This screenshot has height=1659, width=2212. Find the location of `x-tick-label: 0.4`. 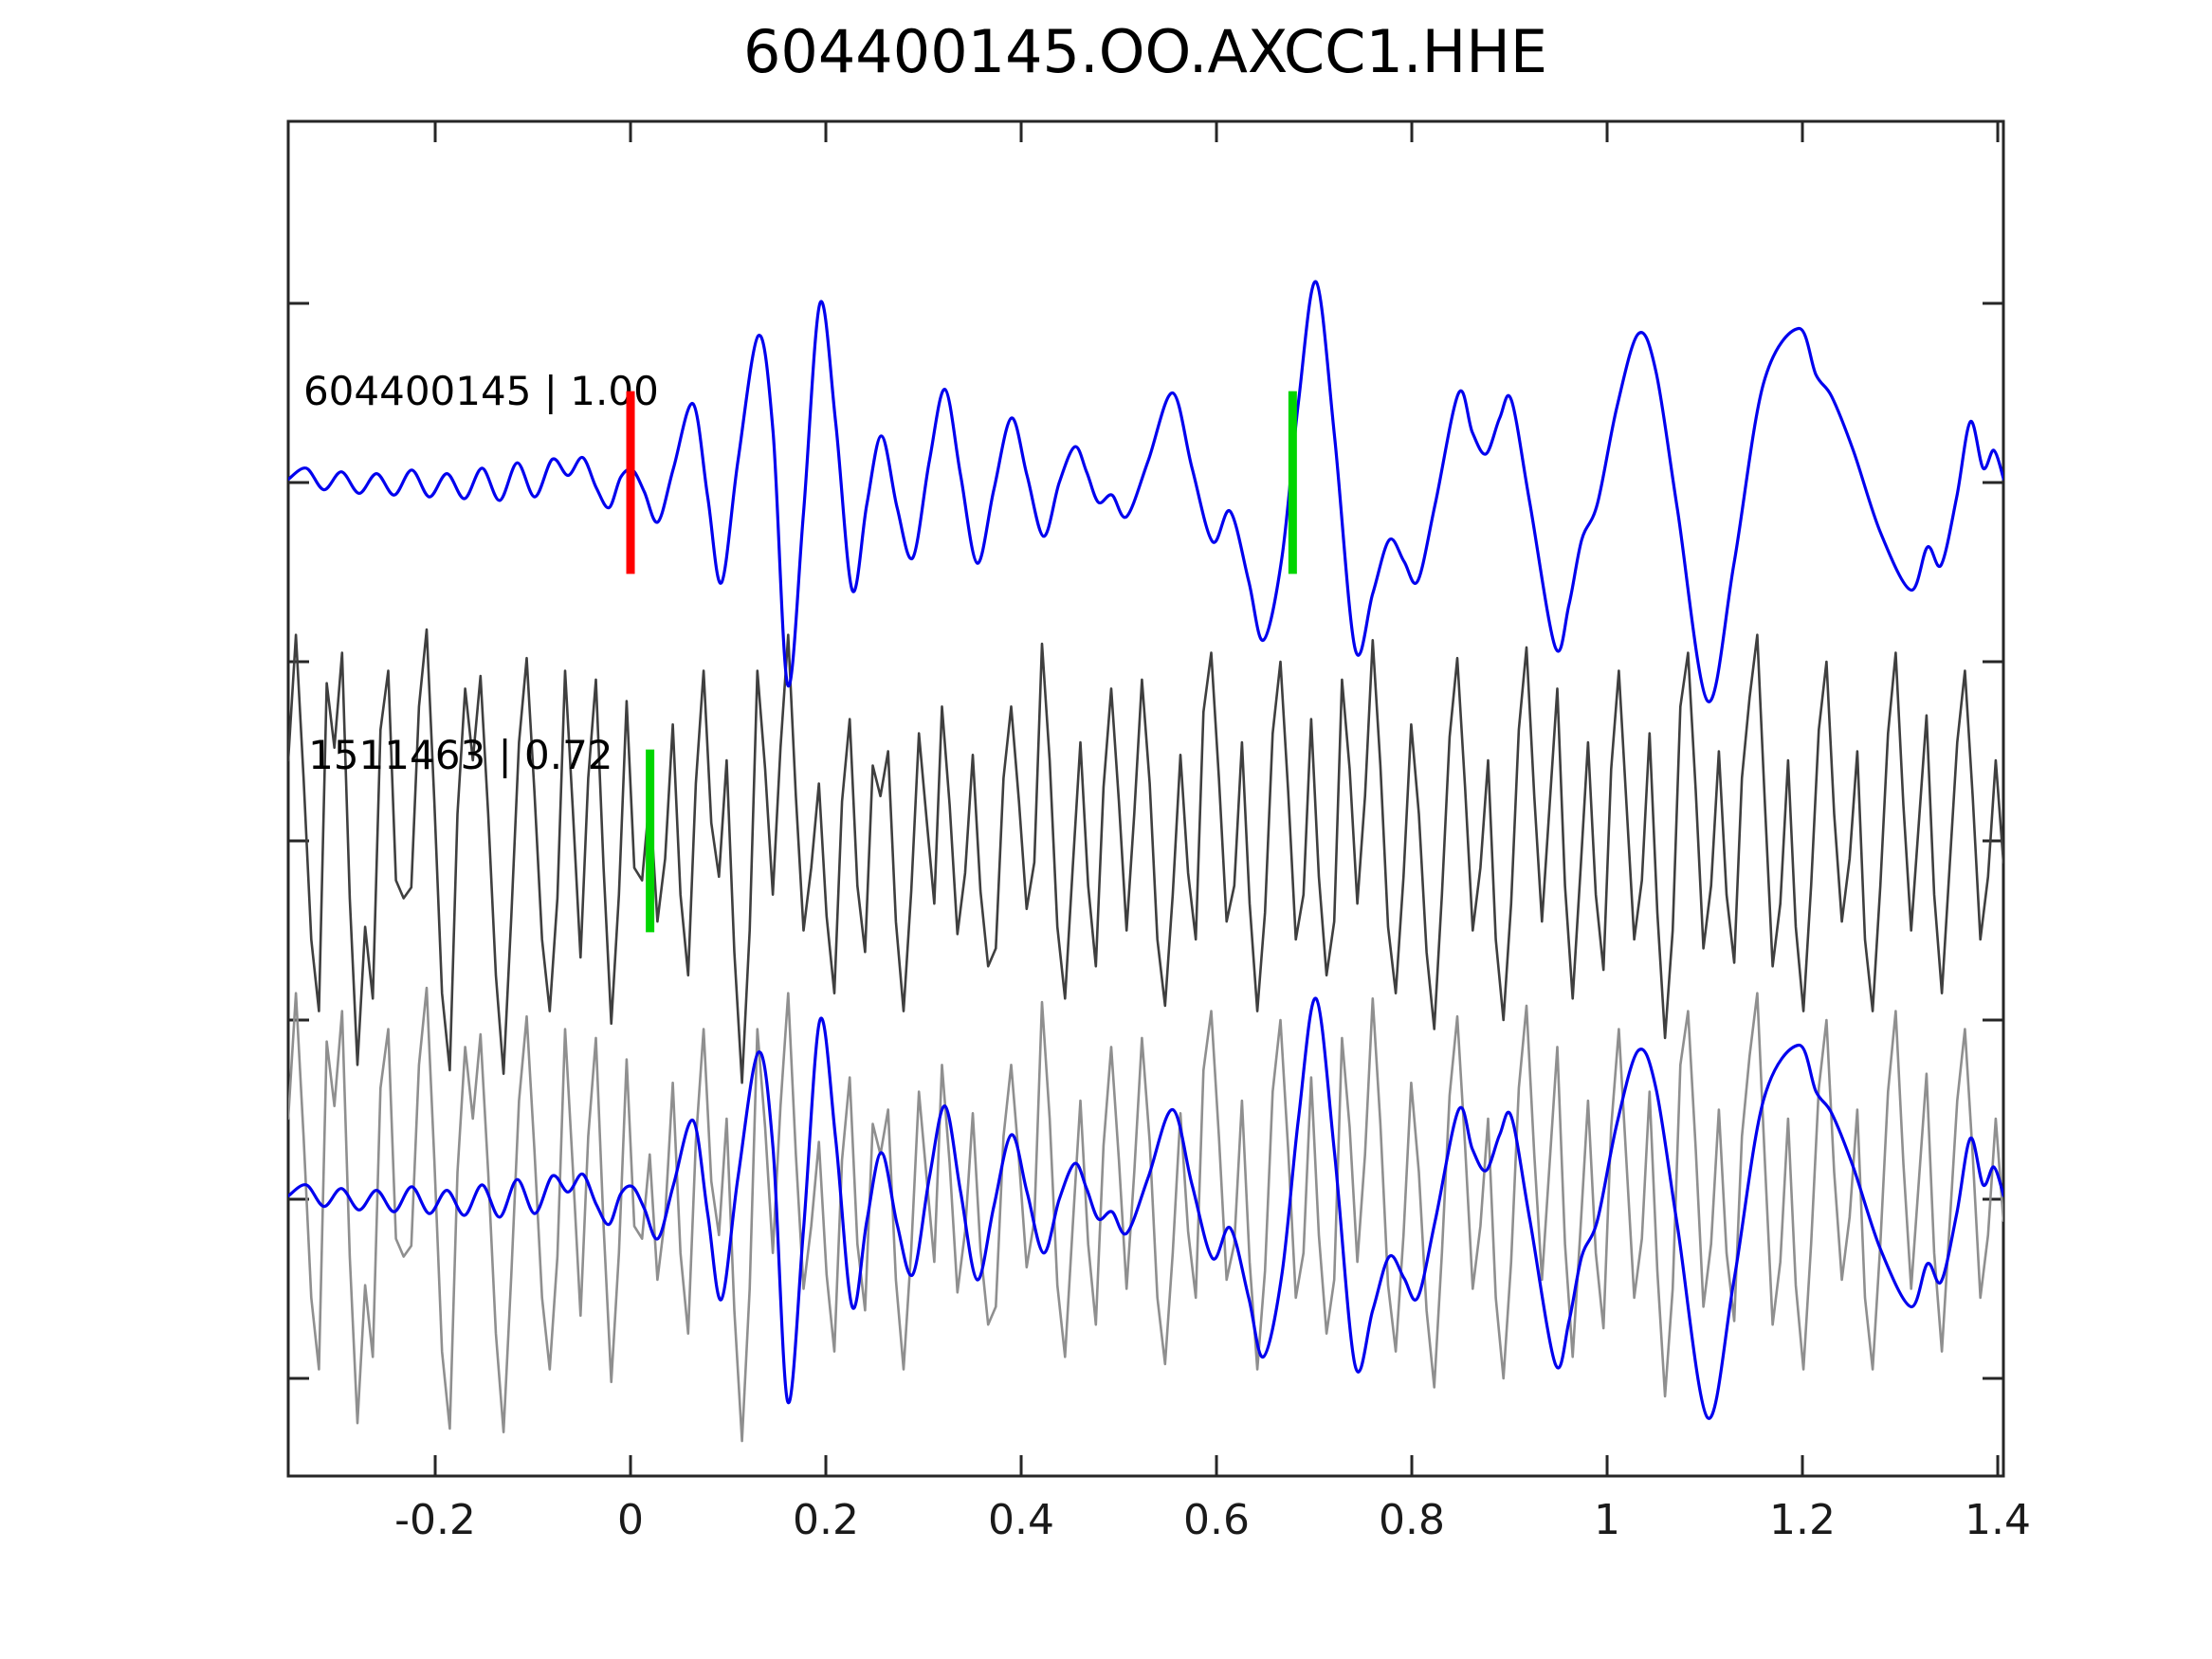

x-tick-label: 0.4 is located at coordinates (1021, 1520).